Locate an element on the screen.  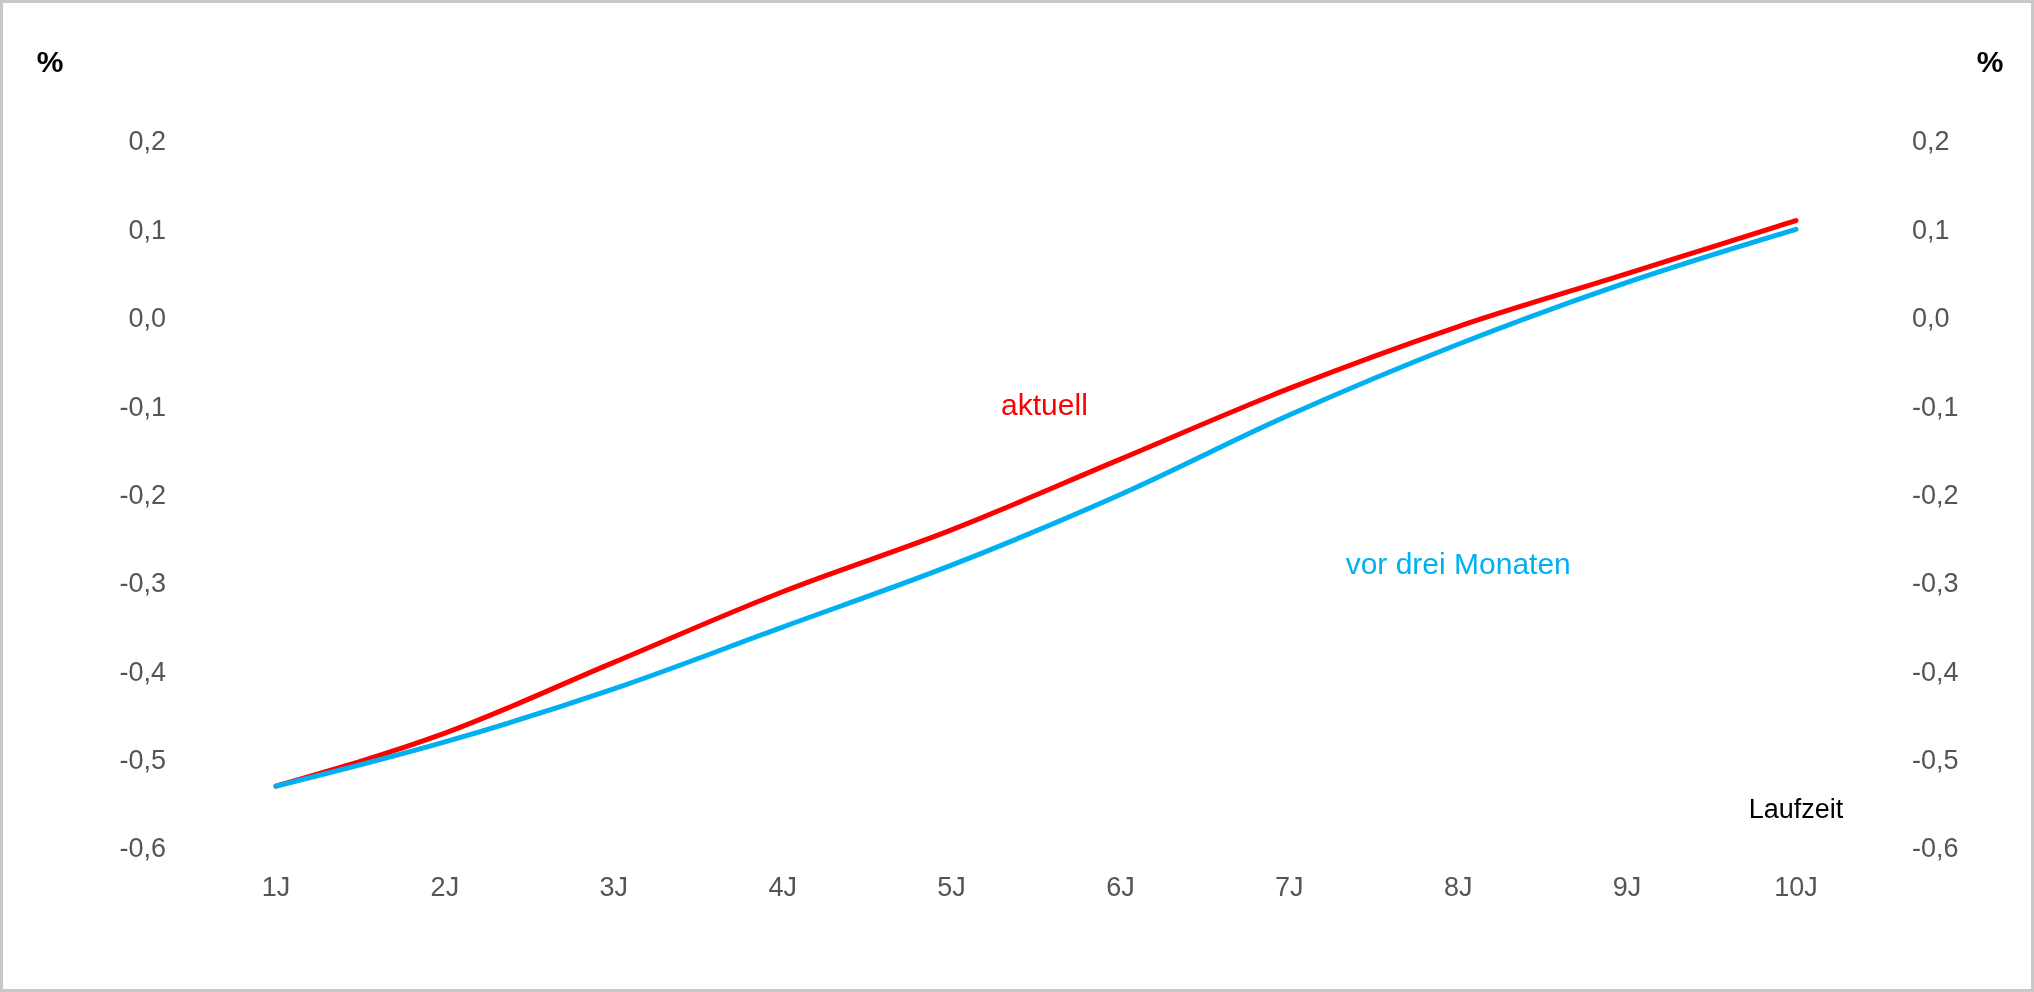
y-tick-label: -0,1 is located at coordinates (142, 406).